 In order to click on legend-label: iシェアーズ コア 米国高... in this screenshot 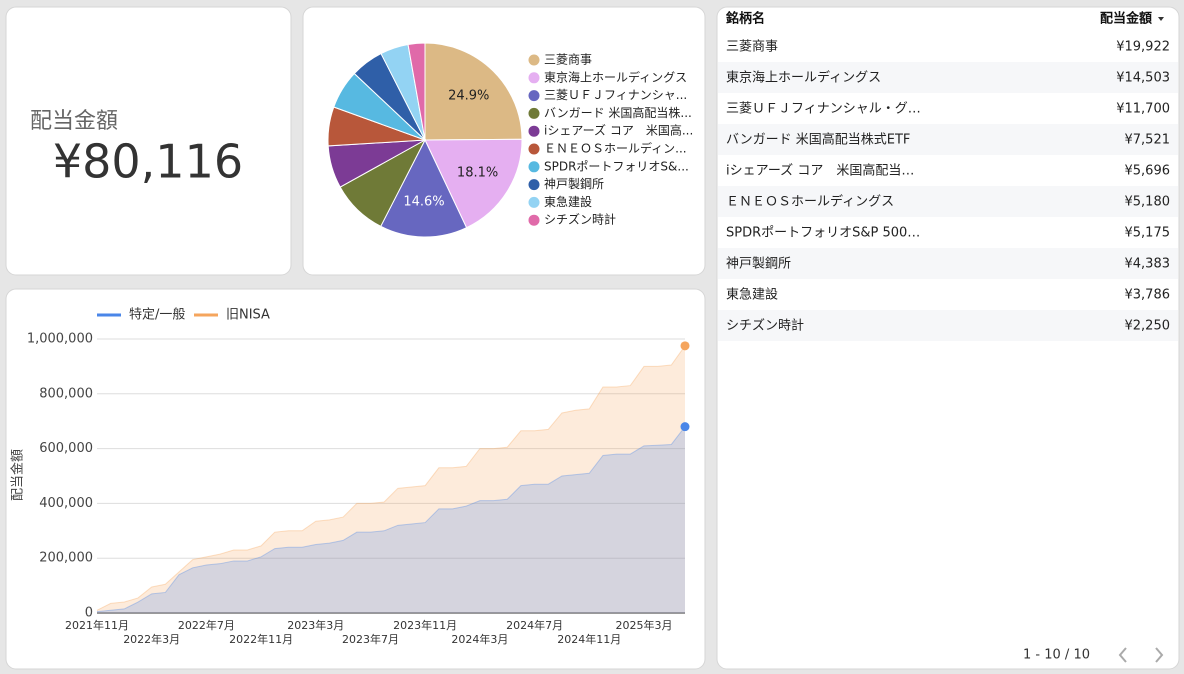, I will do `click(618, 130)`.